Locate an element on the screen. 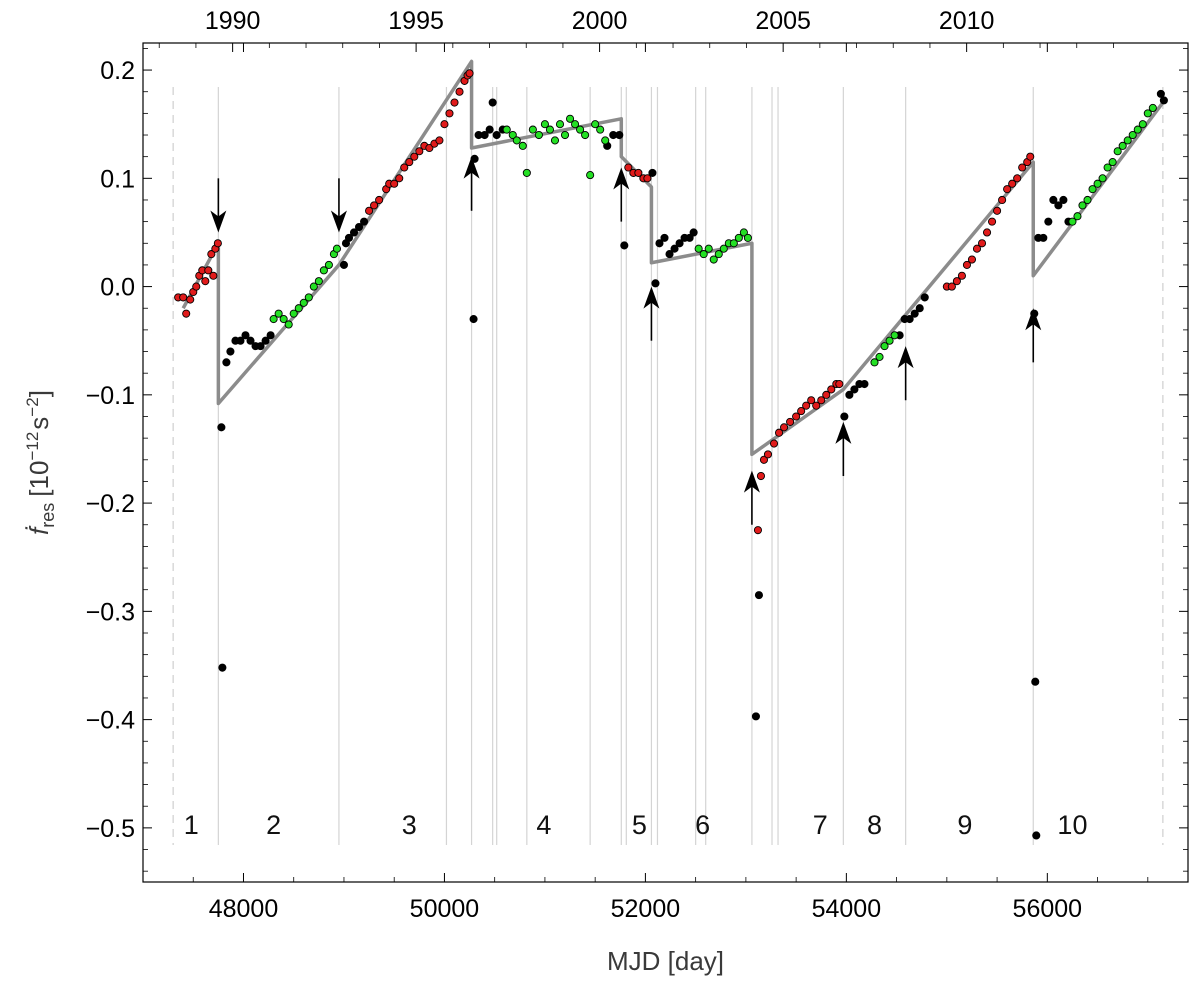 The image size is (1200, 986). segment-label: 3 is located at coordinates (409, 825).